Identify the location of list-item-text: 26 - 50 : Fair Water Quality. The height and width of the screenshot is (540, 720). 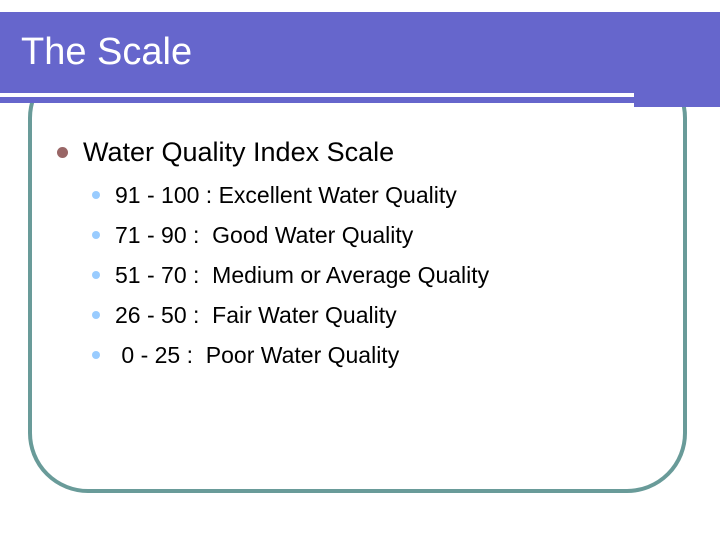
(256, 314).